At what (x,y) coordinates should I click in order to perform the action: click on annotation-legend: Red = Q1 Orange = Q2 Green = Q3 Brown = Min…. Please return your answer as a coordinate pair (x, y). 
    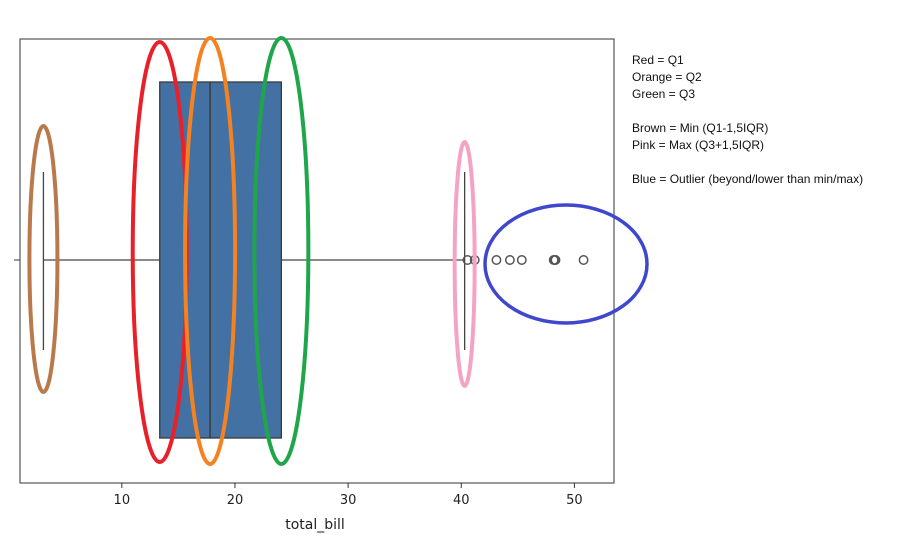
    Looking at the image, I should click on (747, 120).